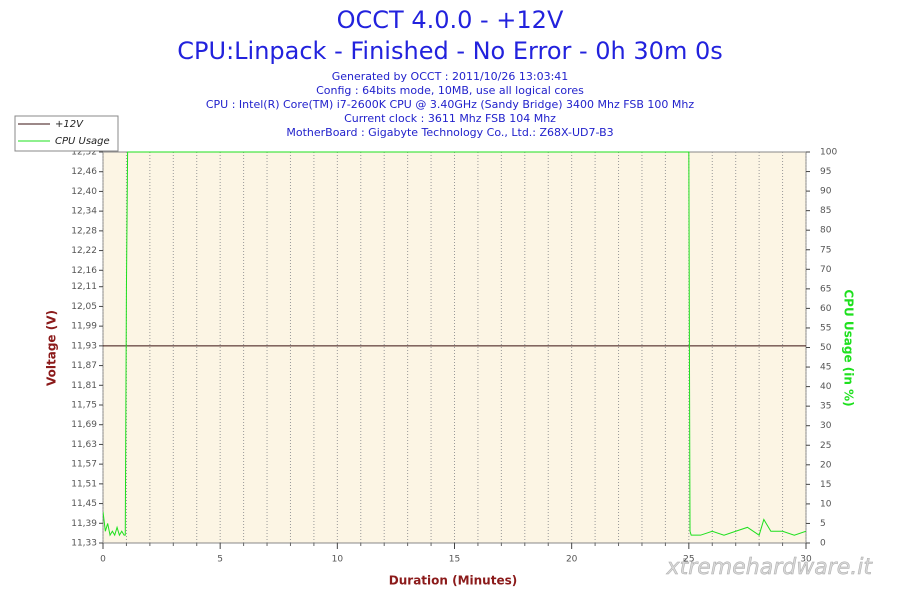 This screenshot has height=600, width=900. I want to click on y2-tick-label: 0, so click(823, 544).